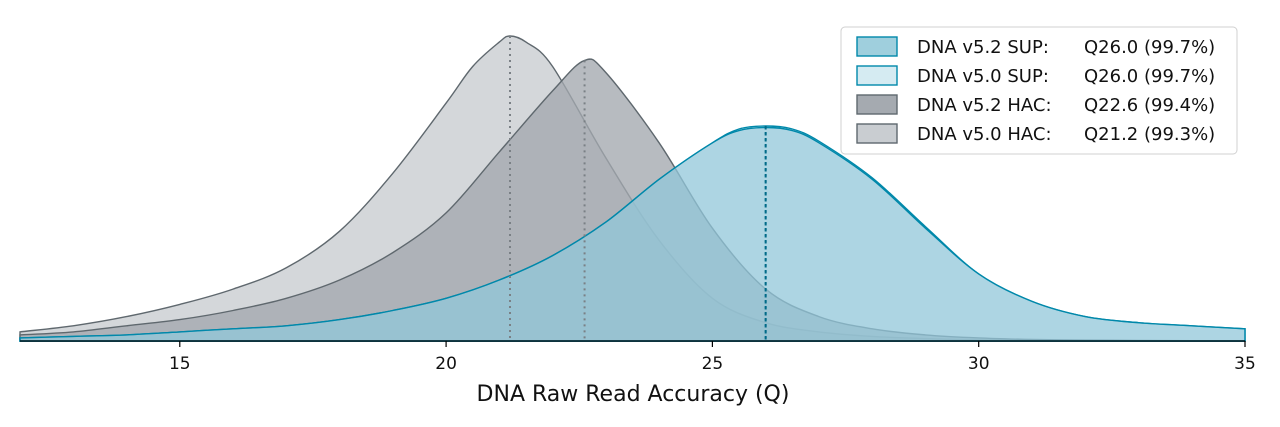 The image size is (1280, 427). I want to click on legend-frame, so click(1039, 90).